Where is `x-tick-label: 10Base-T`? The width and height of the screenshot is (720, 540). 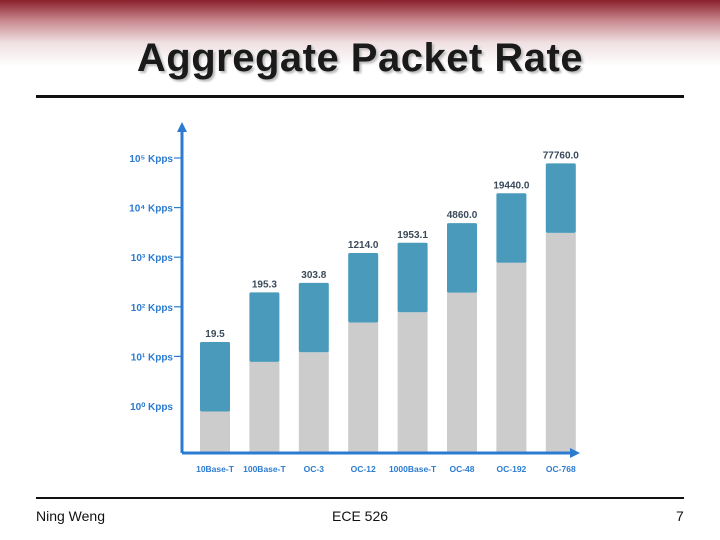 x-tick-label: 10Base-T is located at coordinates (215, 469).